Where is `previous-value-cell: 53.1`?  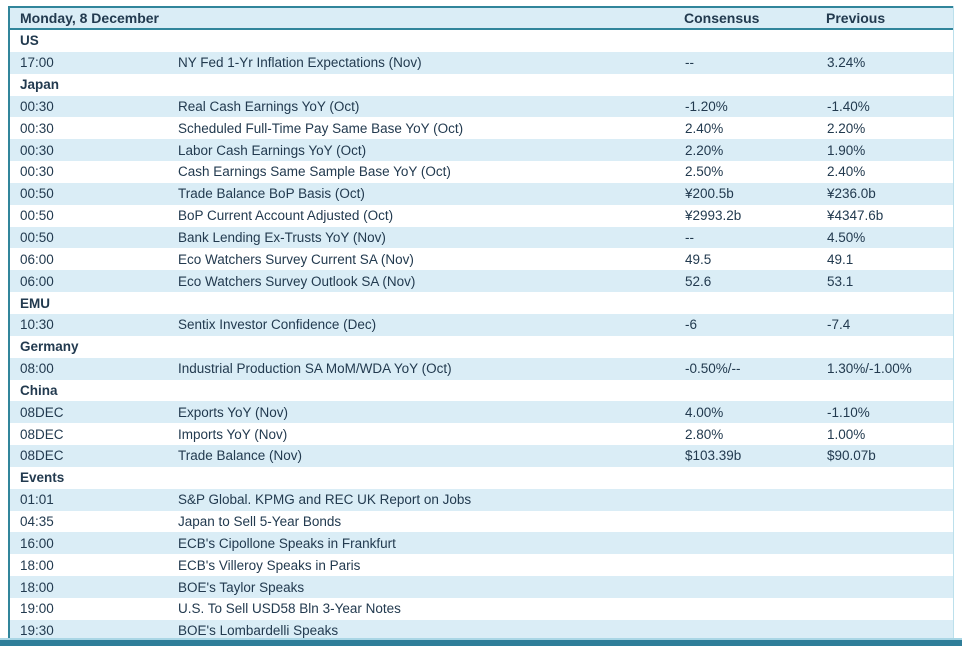
previous-value-cell: 53.1 is located at coordinates (840, 281).